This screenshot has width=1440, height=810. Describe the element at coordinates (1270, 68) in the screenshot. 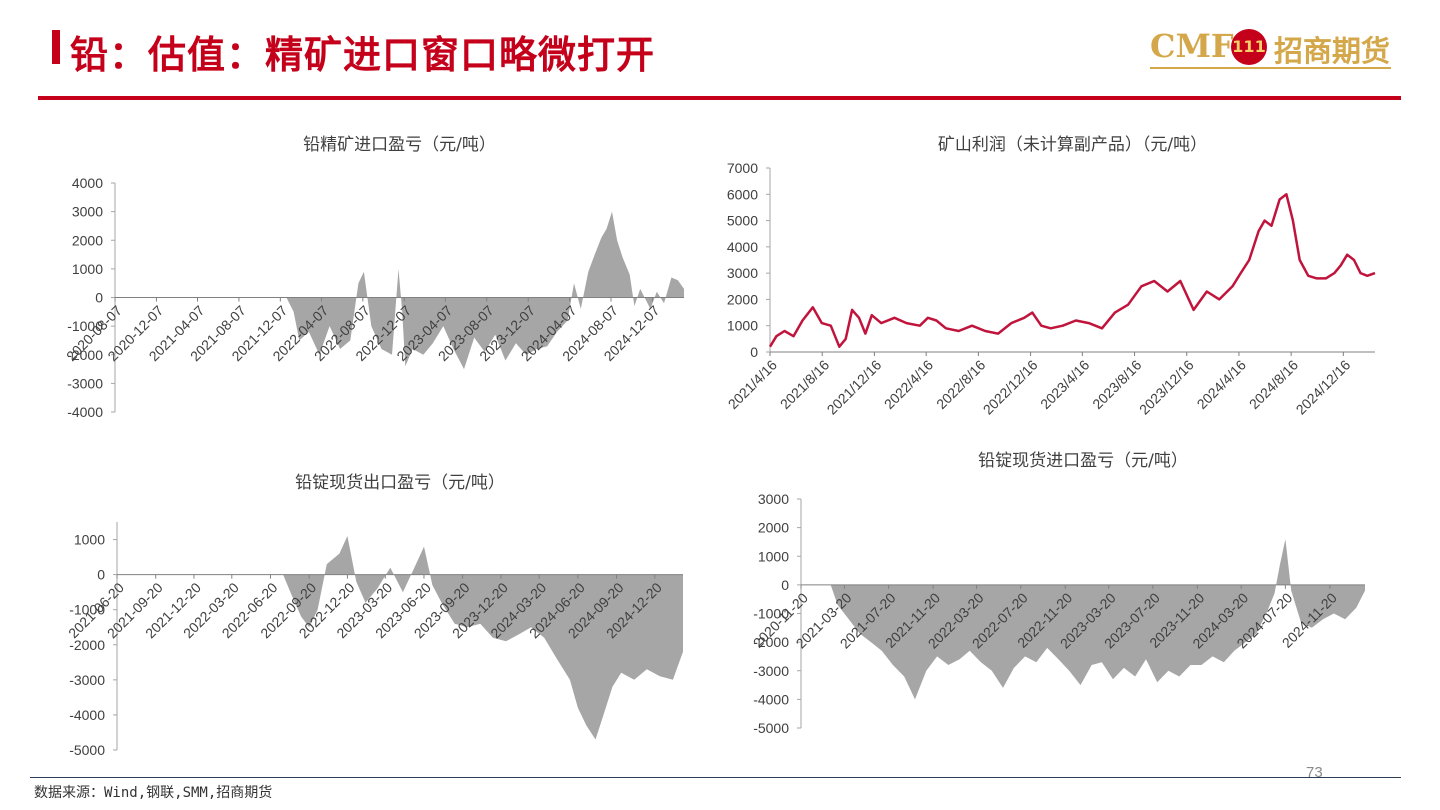

I see `logo-underline` at that location.